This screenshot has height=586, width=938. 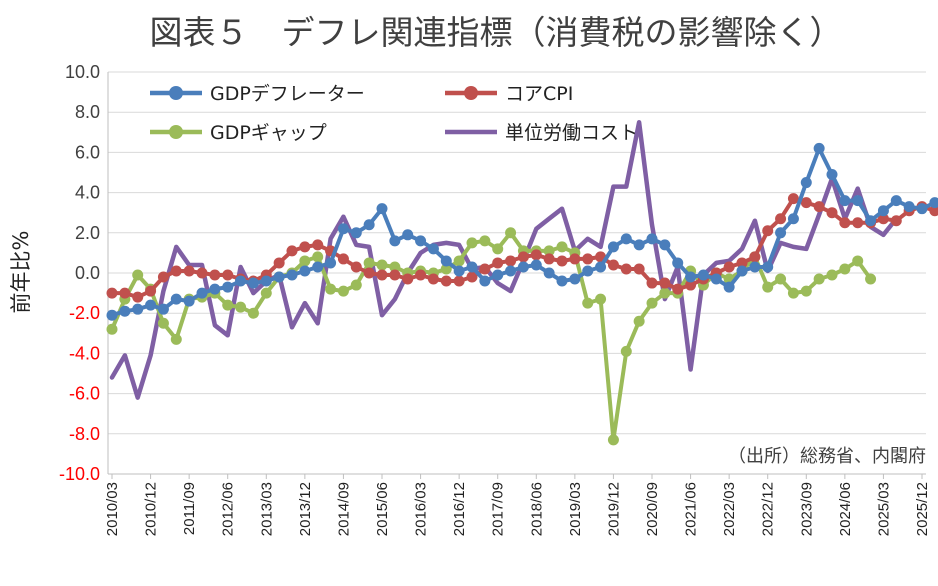 What do you see at coordinates (257, 94) in the screenshot?
I see `legend-item-0: GDPデフレーター` at bounding box center [257, 94].